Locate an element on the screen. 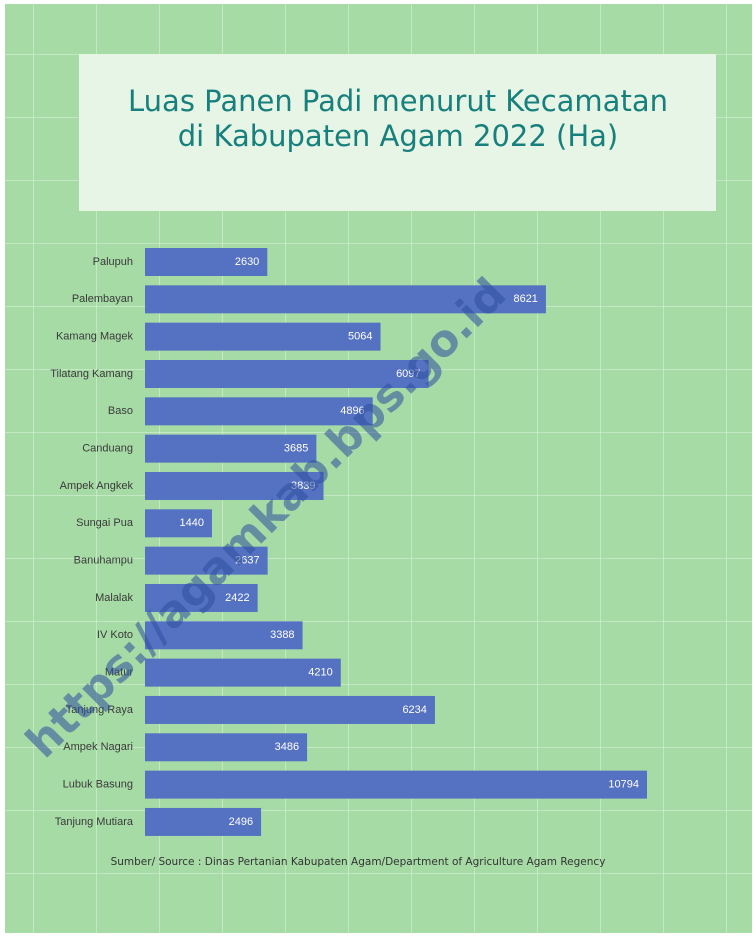 This screenshot has height=937, width=756. title-box is located at coordinates (397, 132).